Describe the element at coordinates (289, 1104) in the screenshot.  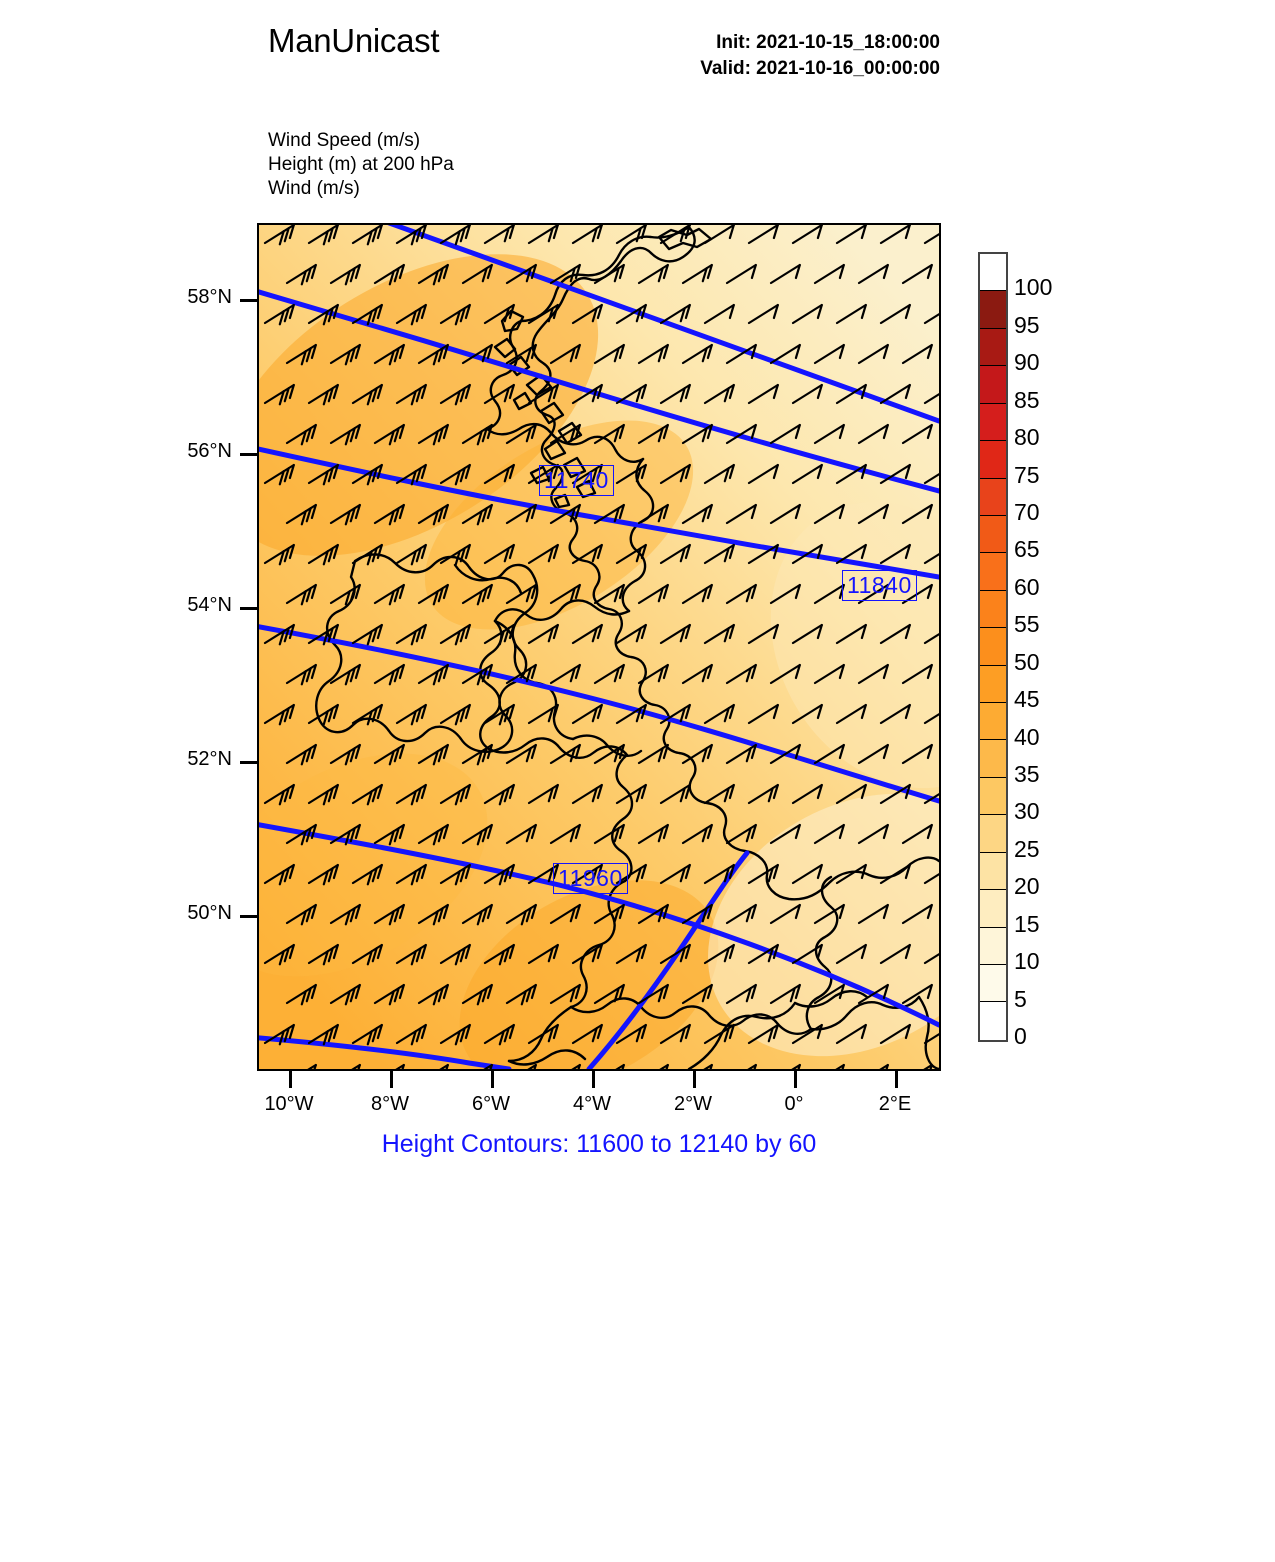
I see `x-tick-label: 10°W` at that location.